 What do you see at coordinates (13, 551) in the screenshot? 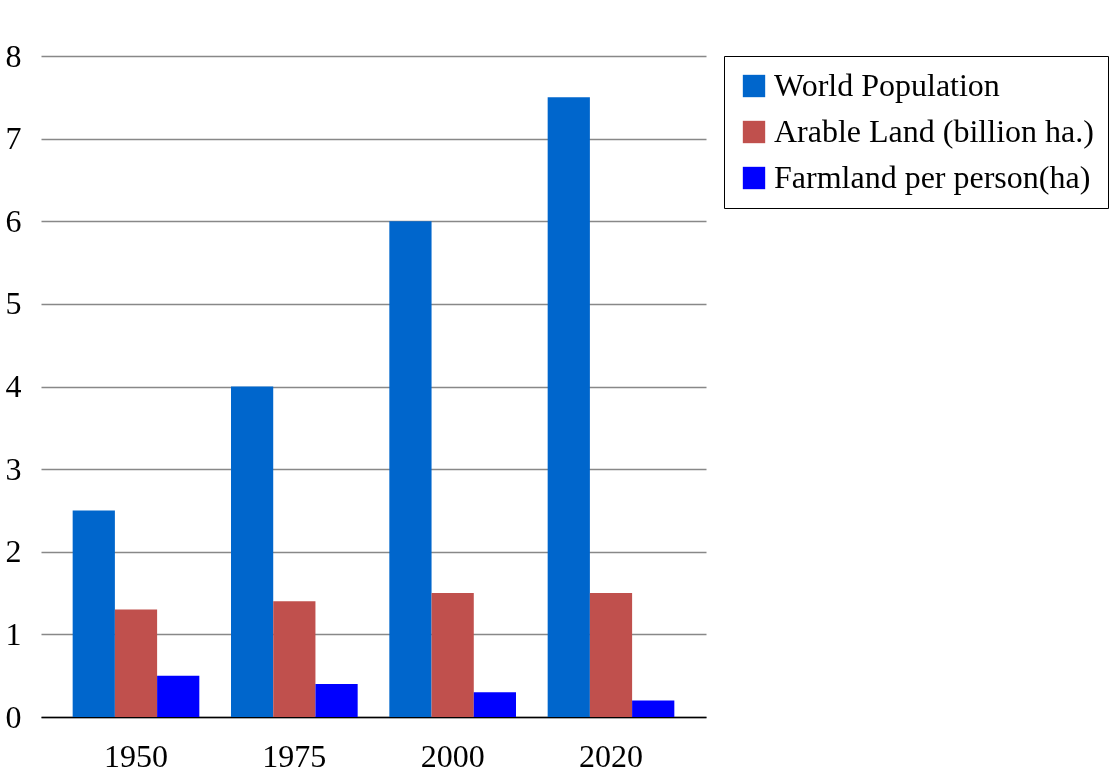
I see `y-tick-label: 2` at bounding box center [13, 551].